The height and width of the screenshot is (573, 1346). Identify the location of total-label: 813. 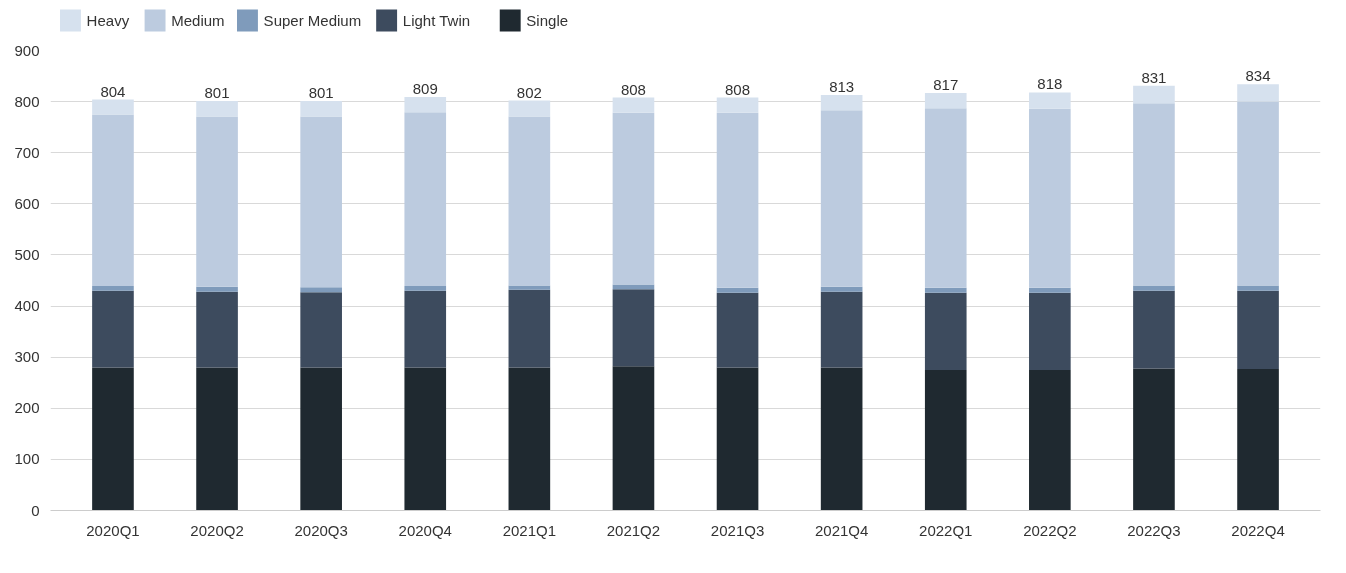
(842, 86).